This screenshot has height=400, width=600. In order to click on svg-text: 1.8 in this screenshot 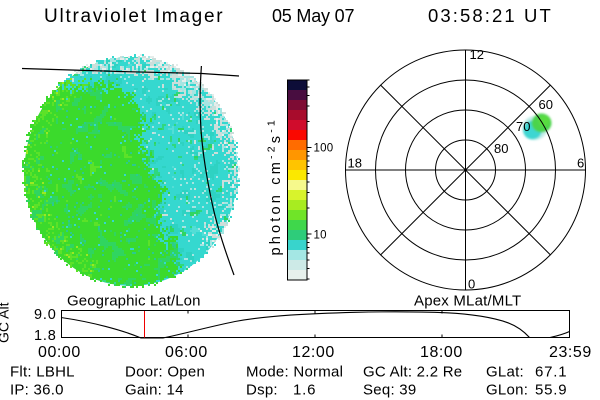, I will do `click(45, 336)`.